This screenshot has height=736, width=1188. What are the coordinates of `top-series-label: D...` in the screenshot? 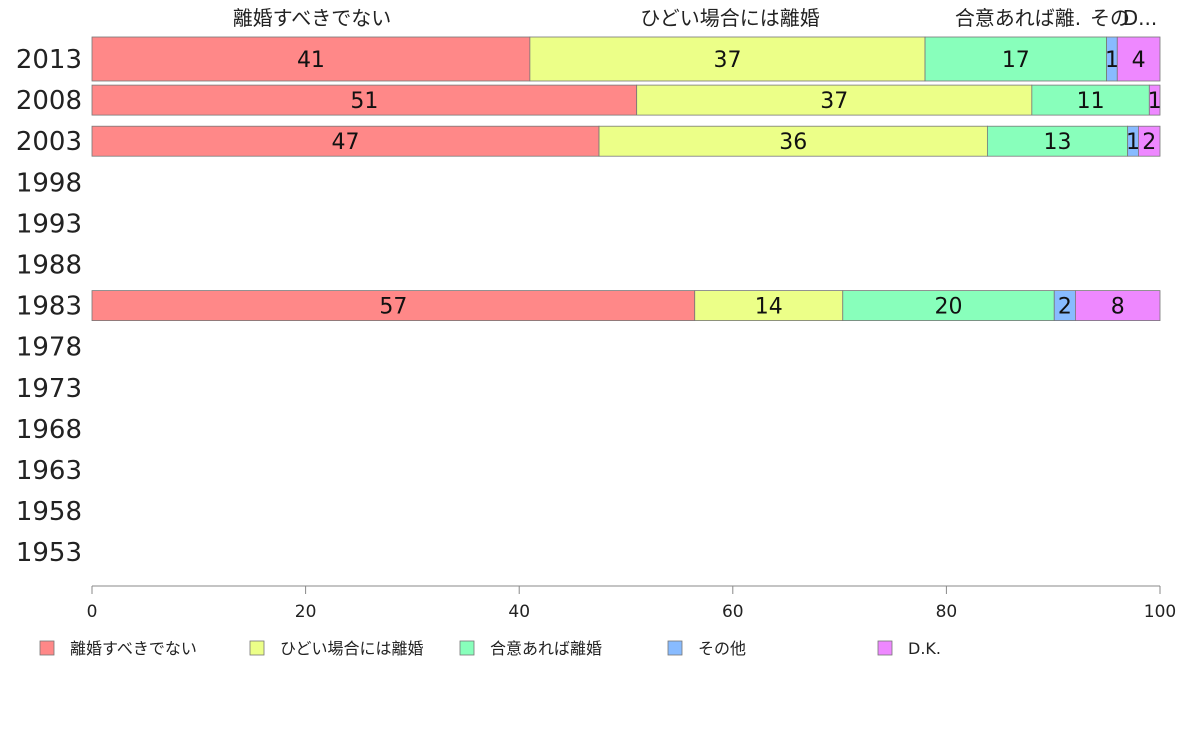 It's located at (1140, 18).